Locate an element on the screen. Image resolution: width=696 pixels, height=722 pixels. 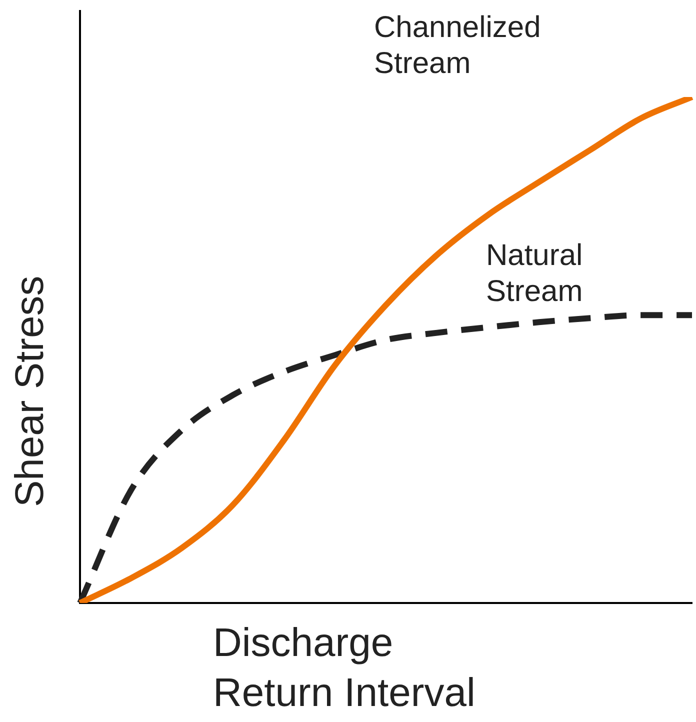
series-label: Natural Stream is located at coordinates (535, 274).